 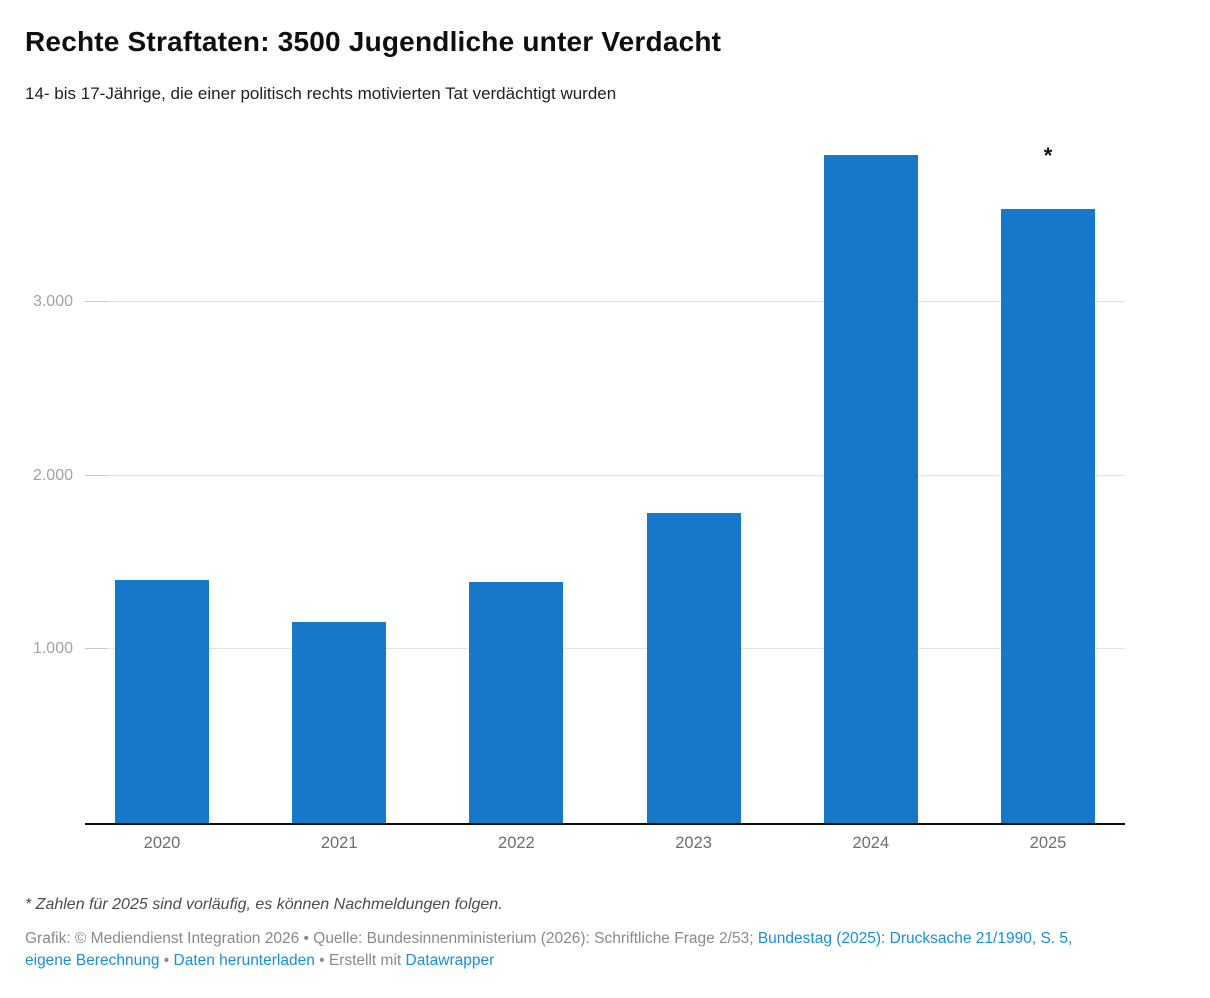 I want to click on bar-2020, so click(x=162, y=701).